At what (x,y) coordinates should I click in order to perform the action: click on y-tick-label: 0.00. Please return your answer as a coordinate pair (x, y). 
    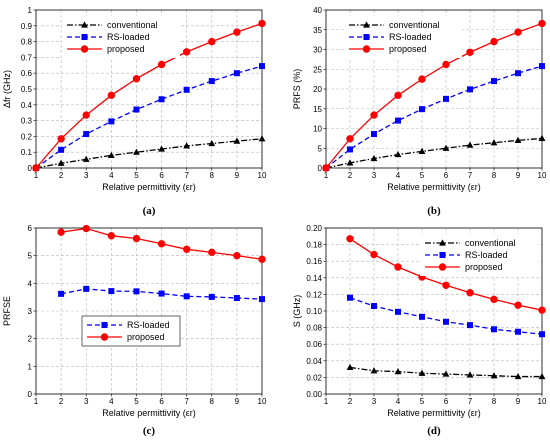
    Looking at the image, I should click on (314, 394).